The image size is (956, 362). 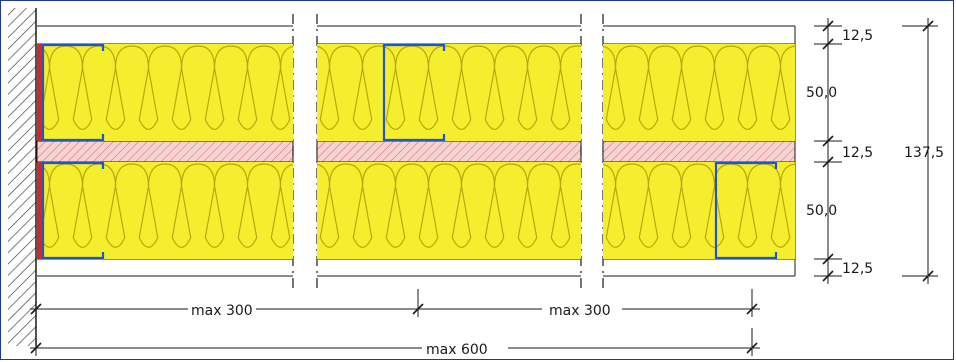 What do you see at coordinates (857, 153) in the screenshot?
I see `dim-board-middle-label: 12,5` at bounding box center [857, 153].